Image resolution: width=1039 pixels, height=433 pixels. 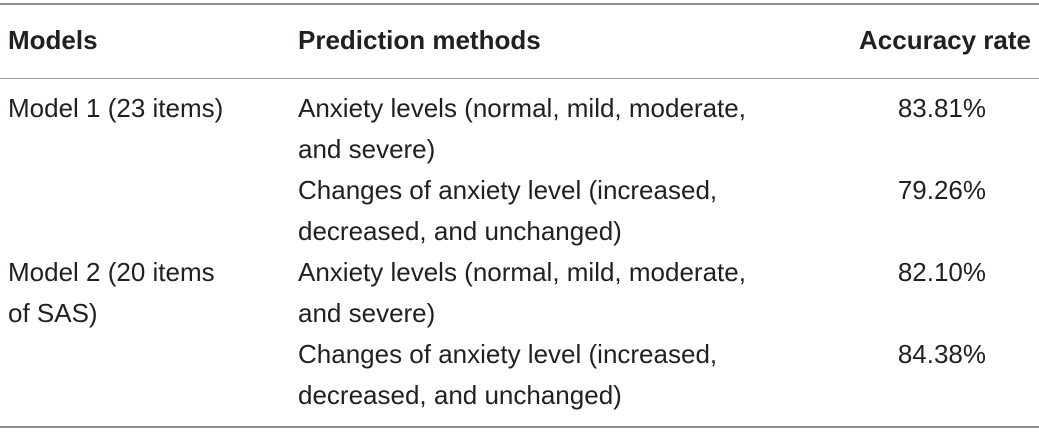 What do you see at coordinates (941, 354) in the screenshot?
I see `row-4-accuracy: 84.38%` at bounding box center [941, 354].